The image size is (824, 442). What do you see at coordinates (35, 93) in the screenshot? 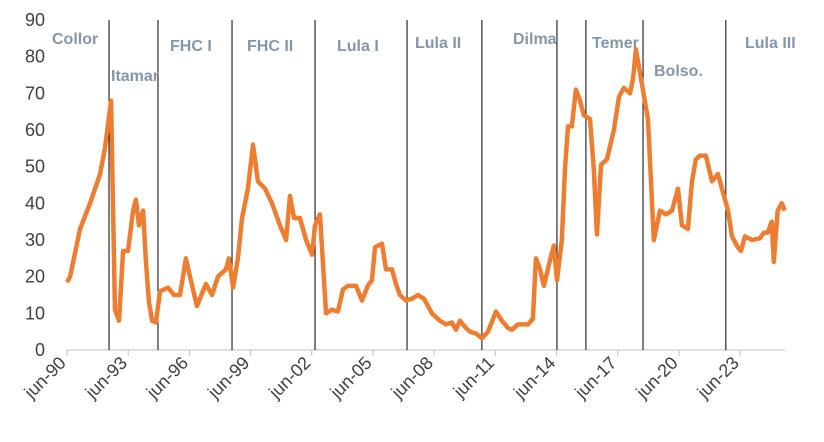
I see `y-tick-label: 70` at bounding box center [35, 93].